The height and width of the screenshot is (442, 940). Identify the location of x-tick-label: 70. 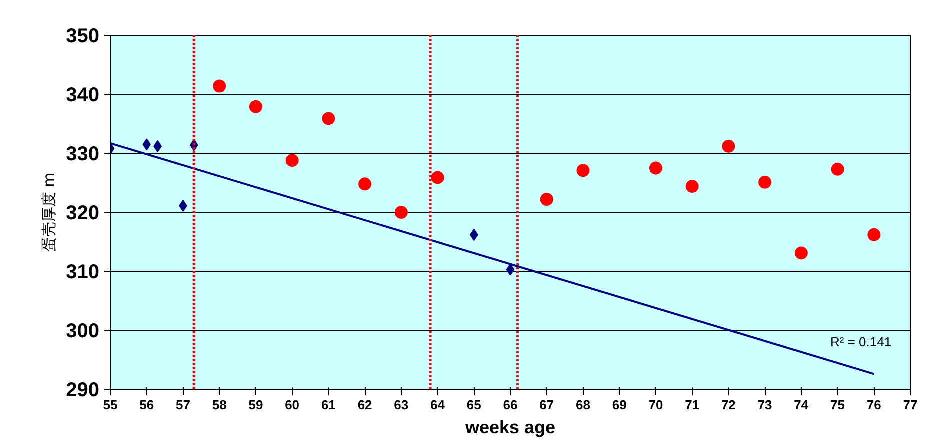
(656, 405).